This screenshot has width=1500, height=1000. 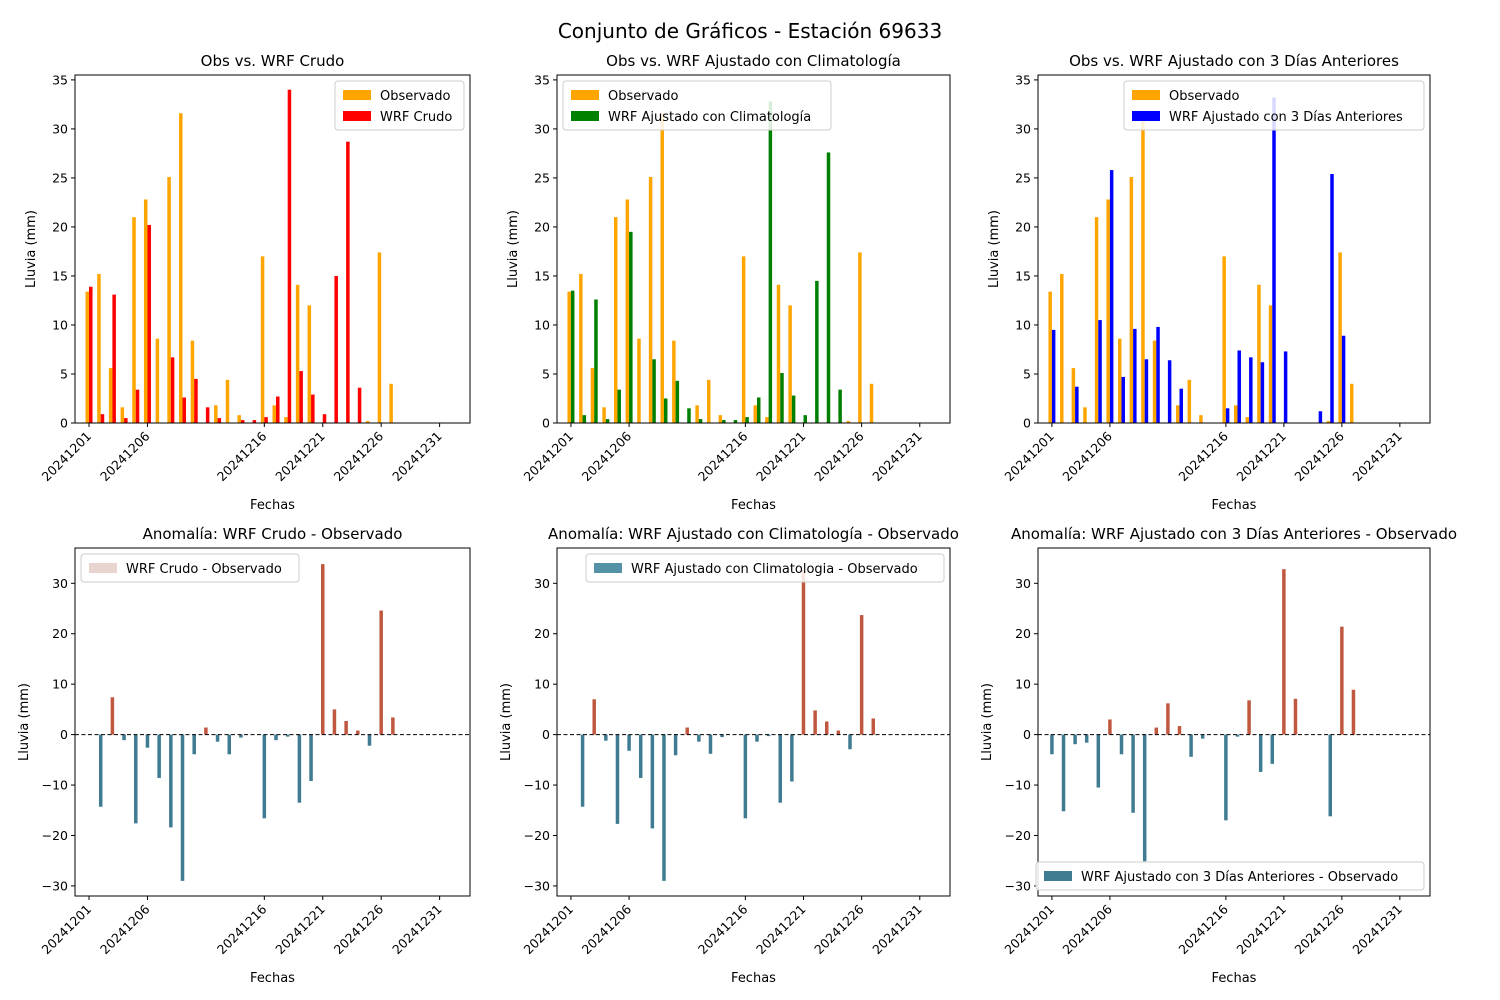 What do you see at coordinates (60, 226) in the screenshot?
I see `y-tick-label: 20` at bounding box center [60, 226].